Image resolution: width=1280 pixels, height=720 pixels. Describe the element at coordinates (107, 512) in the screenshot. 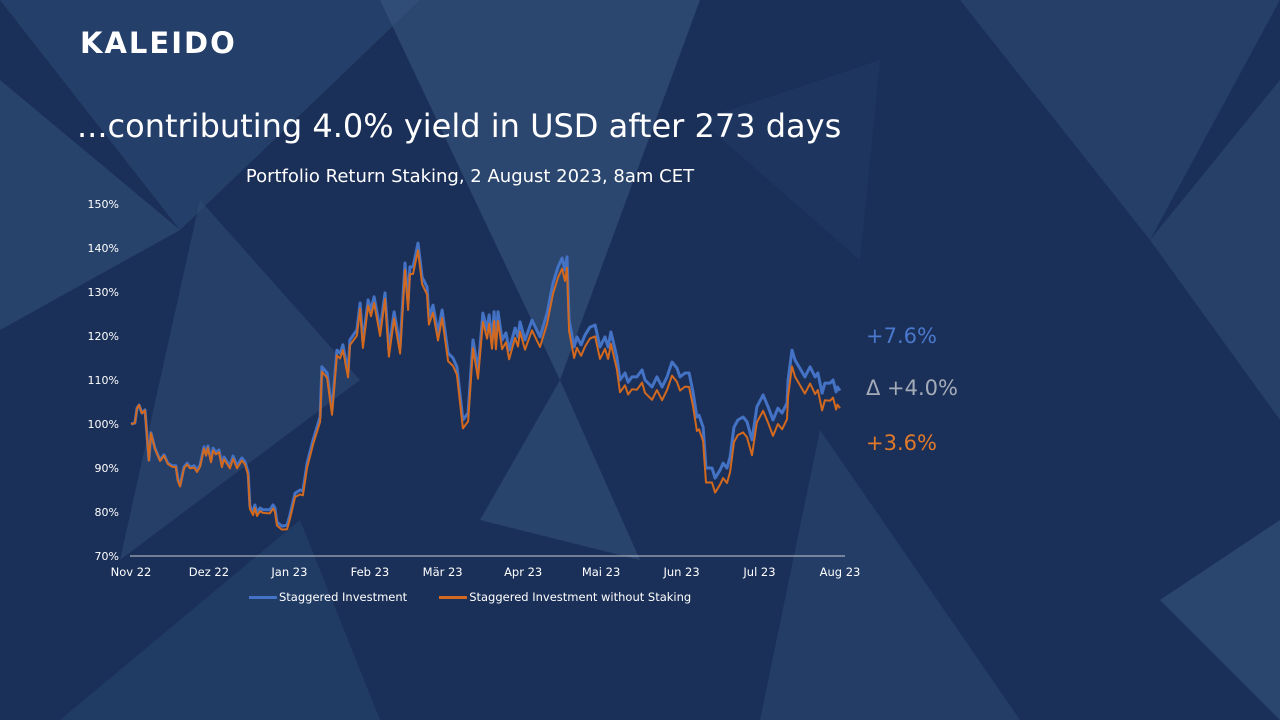

I see `y-tick-label: 80%` at that location.